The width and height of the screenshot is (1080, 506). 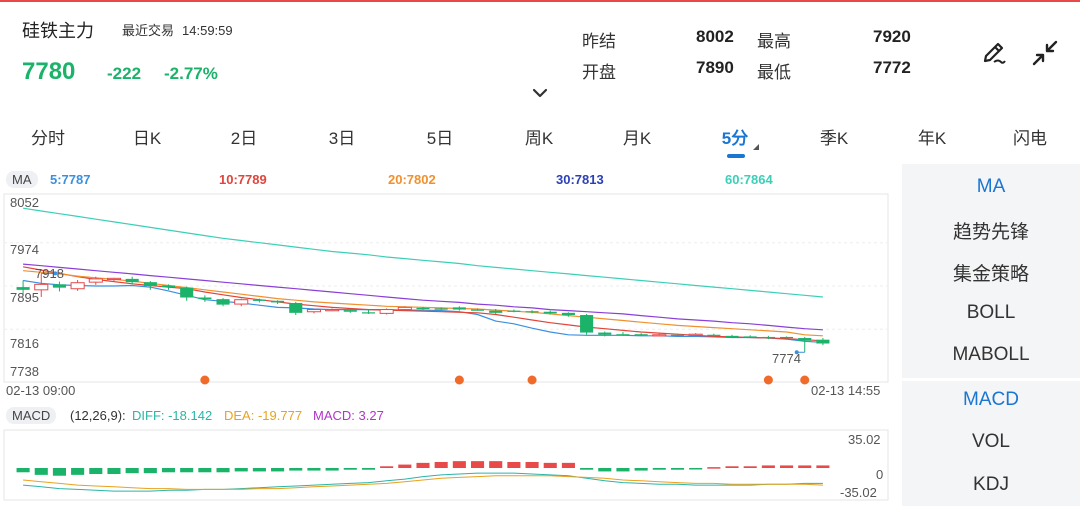 I want to click on ma60-legend: 60:7864, so click(x=749, y=179).